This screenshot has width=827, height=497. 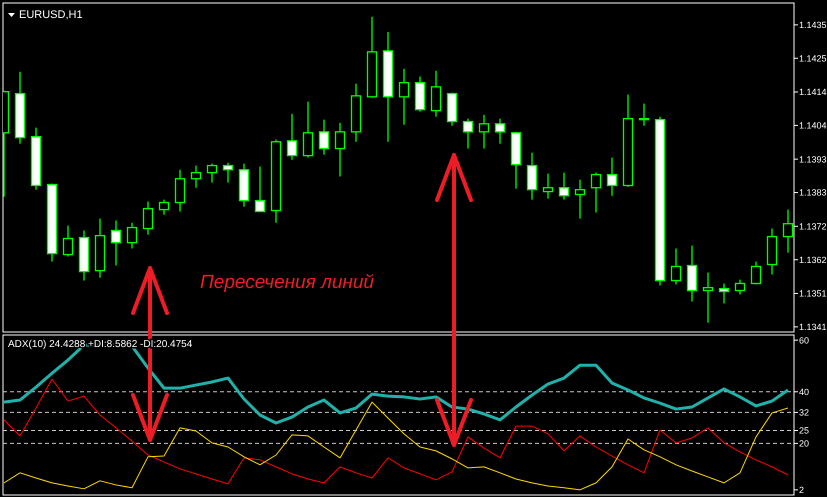 What do you see at coordinates (804, 443) in the screenshot?
I see `y-tick-label: 20` at bounding box center [804, 443].